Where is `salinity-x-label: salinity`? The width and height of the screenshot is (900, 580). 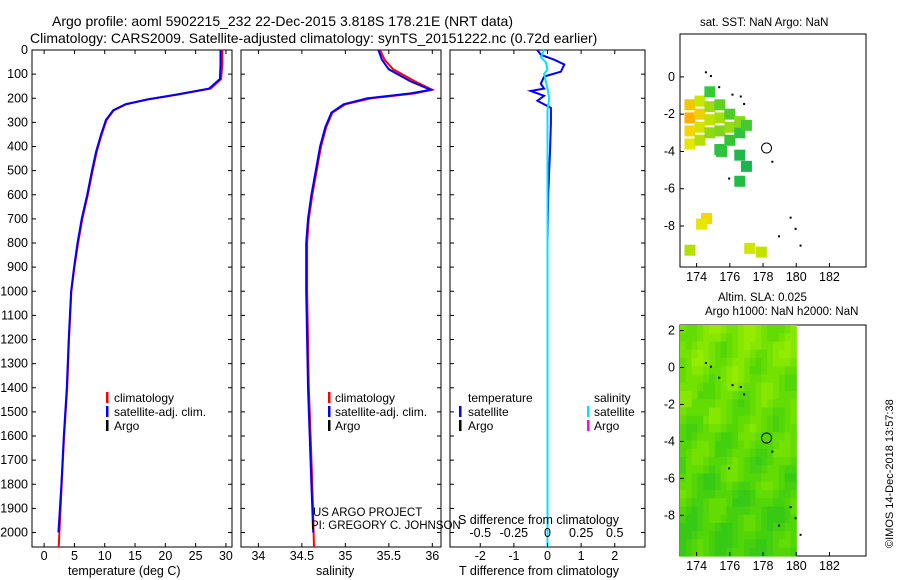
salinity-x-label: salinity is located at coordinates (335, 571).